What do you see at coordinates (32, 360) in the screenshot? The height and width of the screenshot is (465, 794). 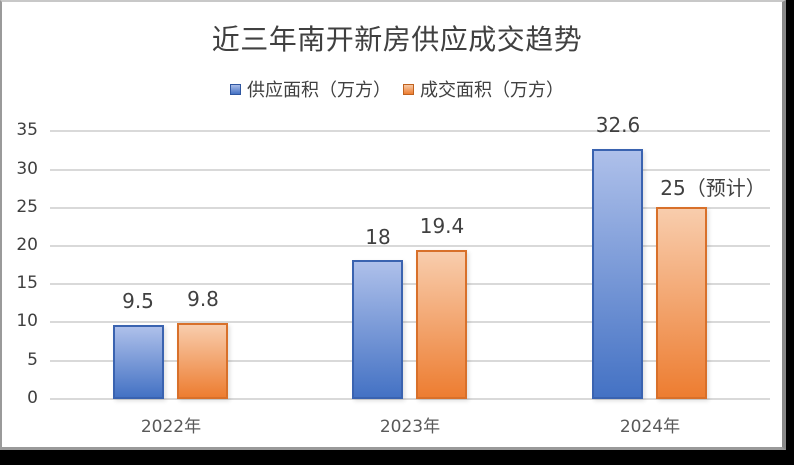 I see `y-tick-5: 5` at bounding box center [32, 360].